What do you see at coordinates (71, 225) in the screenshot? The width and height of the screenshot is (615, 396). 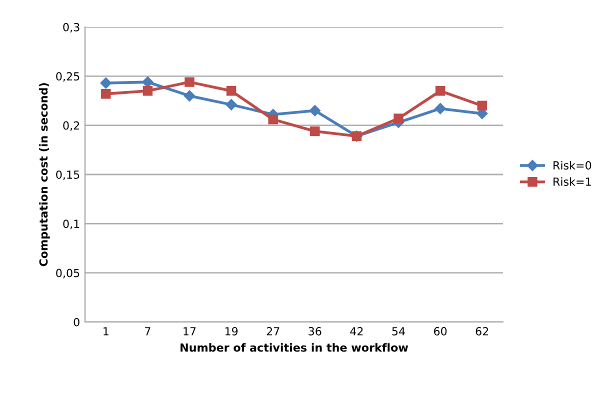 I see `y-tick-label: 0,1` at bounding box center [71, 225].